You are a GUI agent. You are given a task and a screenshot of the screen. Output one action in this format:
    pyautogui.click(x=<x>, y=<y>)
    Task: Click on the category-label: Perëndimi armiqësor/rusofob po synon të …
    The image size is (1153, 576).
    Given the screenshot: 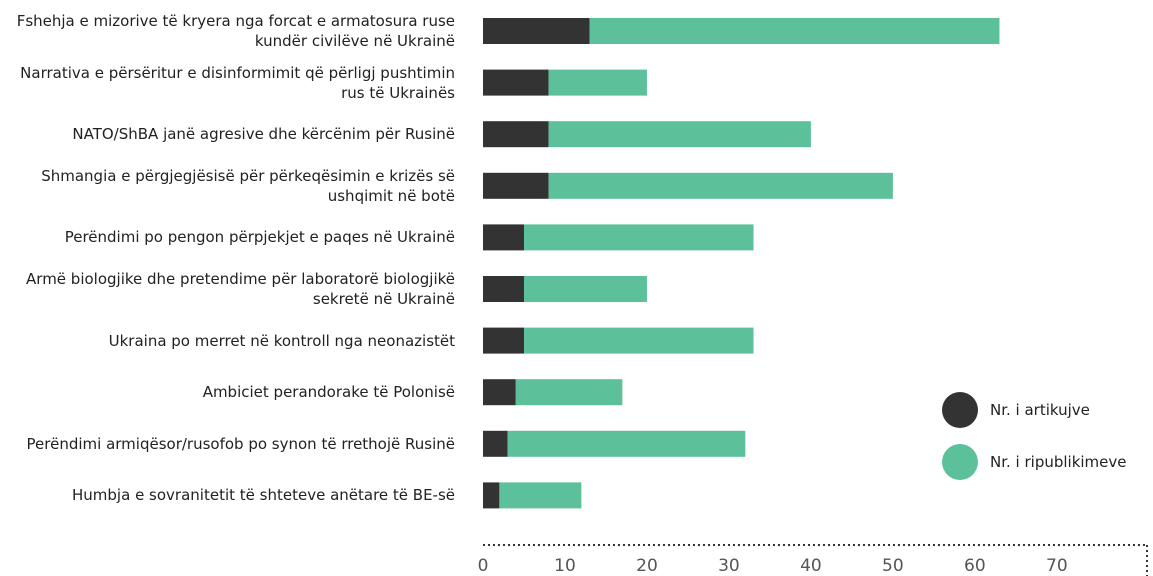 What is the action you would take?
    pyautogui.click(x=240, y=443)
    